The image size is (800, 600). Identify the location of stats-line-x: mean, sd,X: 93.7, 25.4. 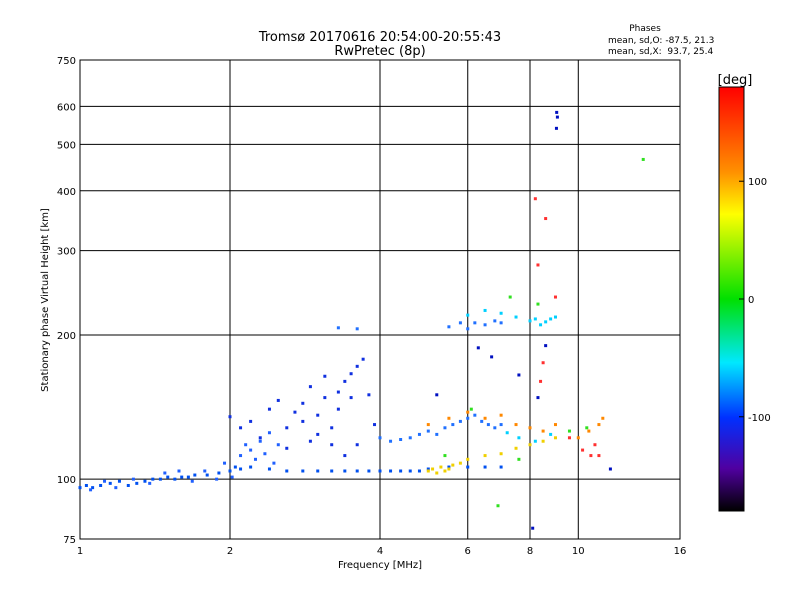
(661, 52).